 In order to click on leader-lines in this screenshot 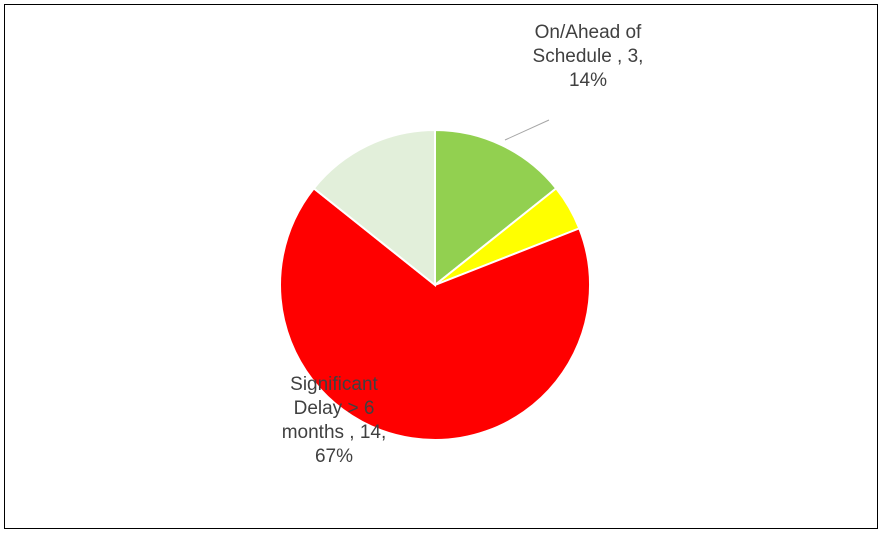, I will do `click(527, 130)`.